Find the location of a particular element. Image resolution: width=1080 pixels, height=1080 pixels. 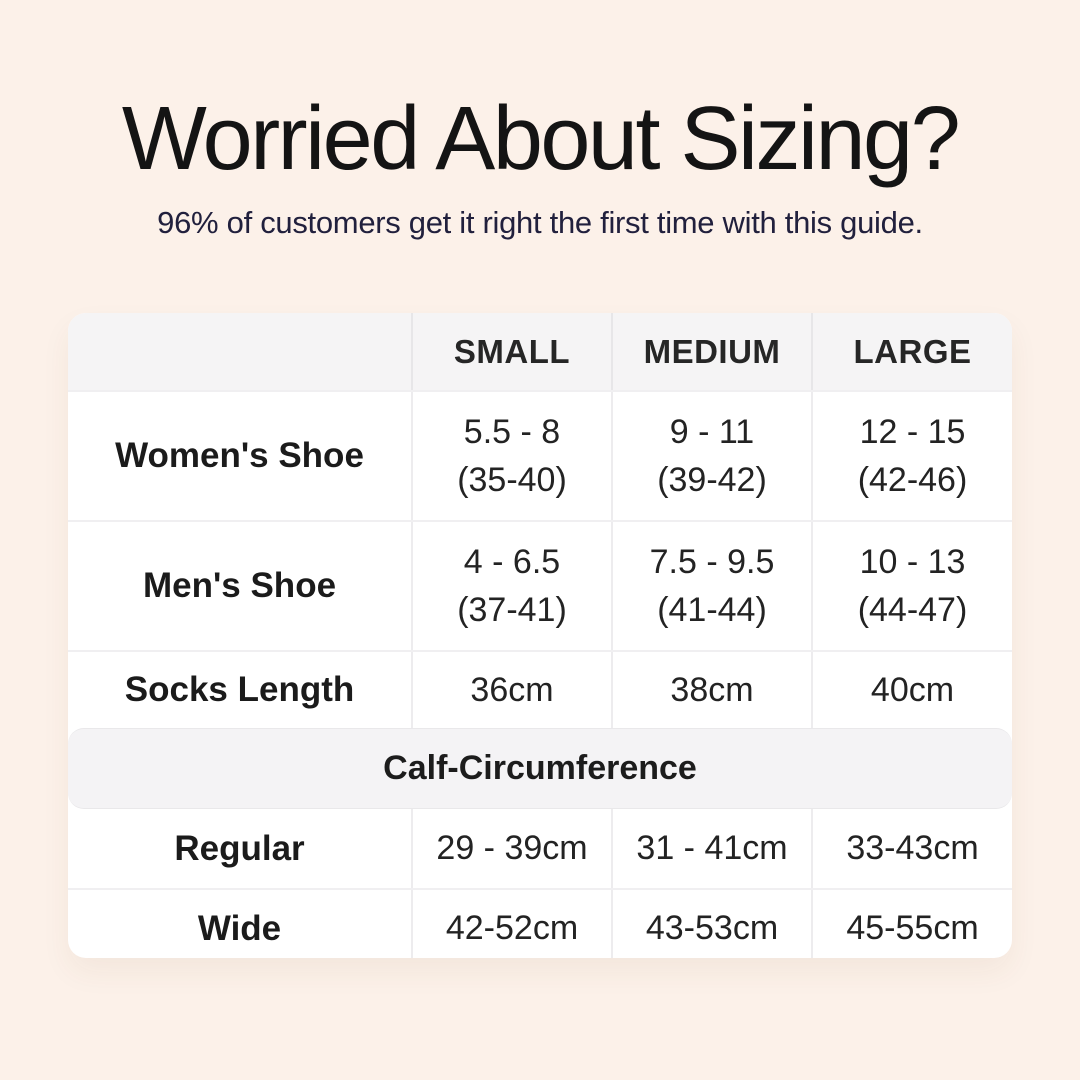

row-socks-length: Socks Length 36cm 38cm 40cm is located at coordinates (540, 689).